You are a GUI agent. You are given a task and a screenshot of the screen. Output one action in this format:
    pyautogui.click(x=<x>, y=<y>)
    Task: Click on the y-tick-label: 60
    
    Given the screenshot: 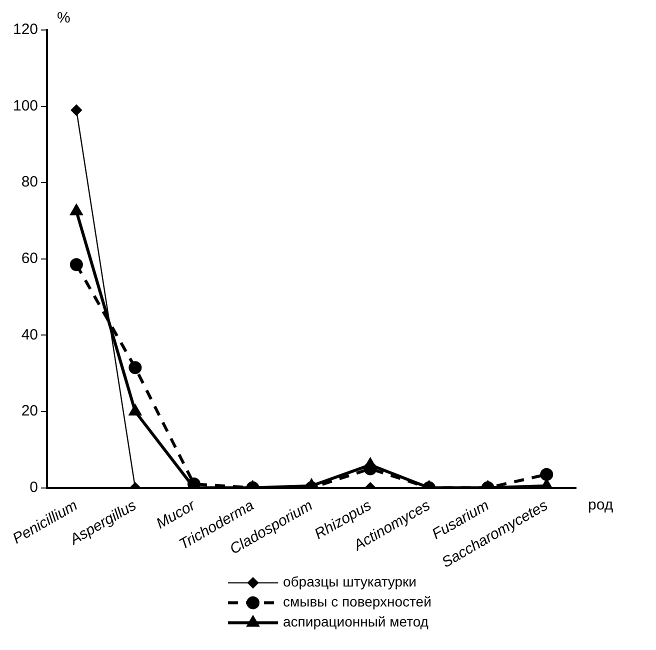 What is the action you would take?
    pyautogui.click(x=29, y=259)
    